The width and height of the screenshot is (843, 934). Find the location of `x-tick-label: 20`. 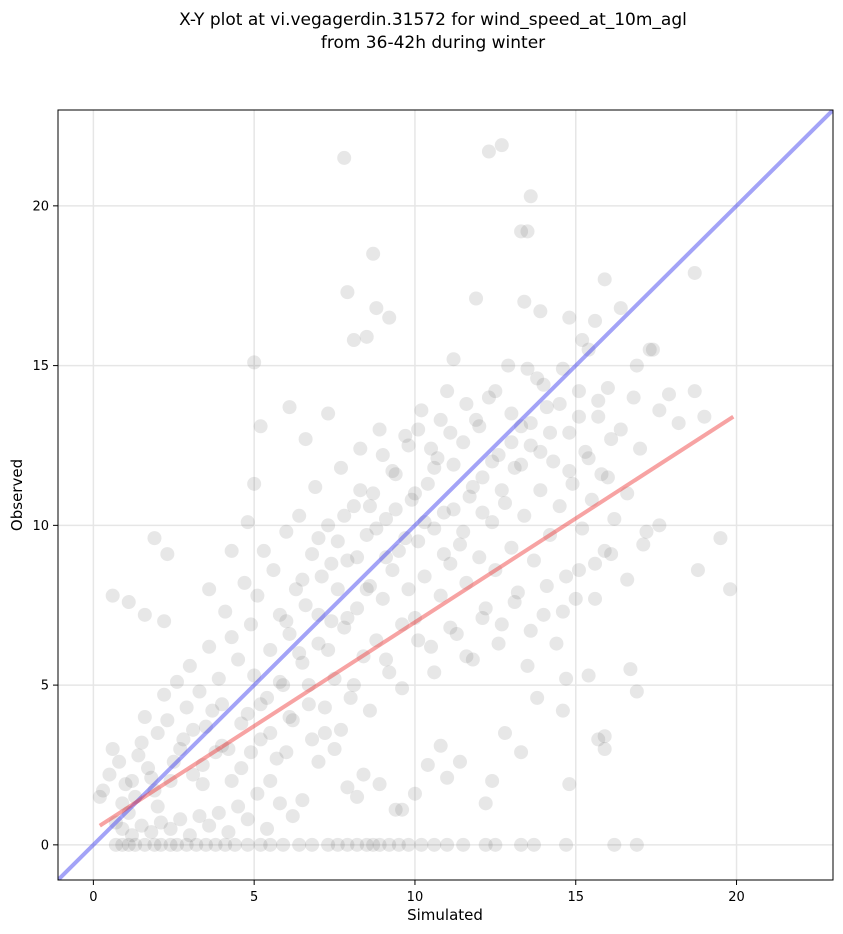

x-tick-label: 20 is located at coordinates (736, 897).